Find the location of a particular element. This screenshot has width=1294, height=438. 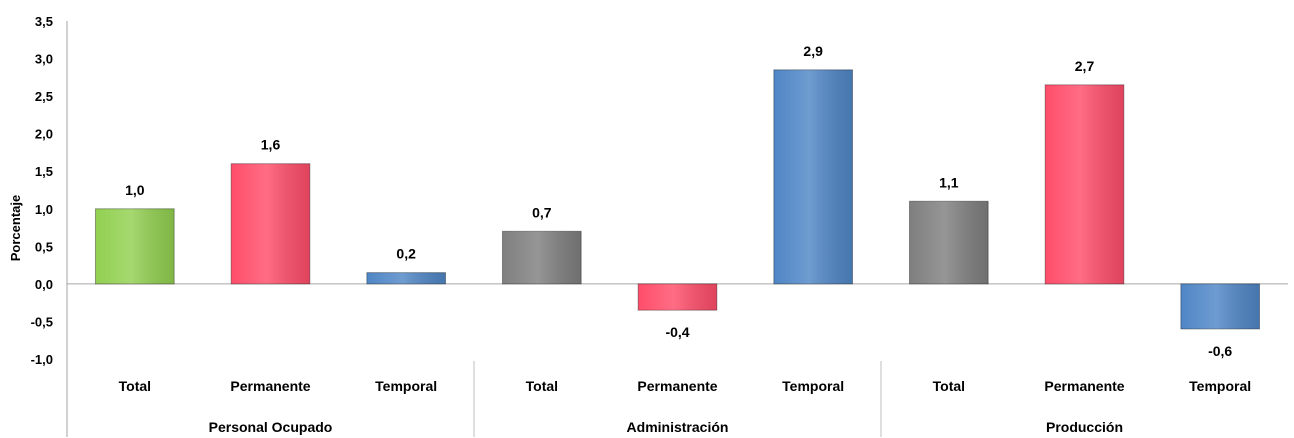

data-label: 2,7 is located at coordinates (1085, 66).